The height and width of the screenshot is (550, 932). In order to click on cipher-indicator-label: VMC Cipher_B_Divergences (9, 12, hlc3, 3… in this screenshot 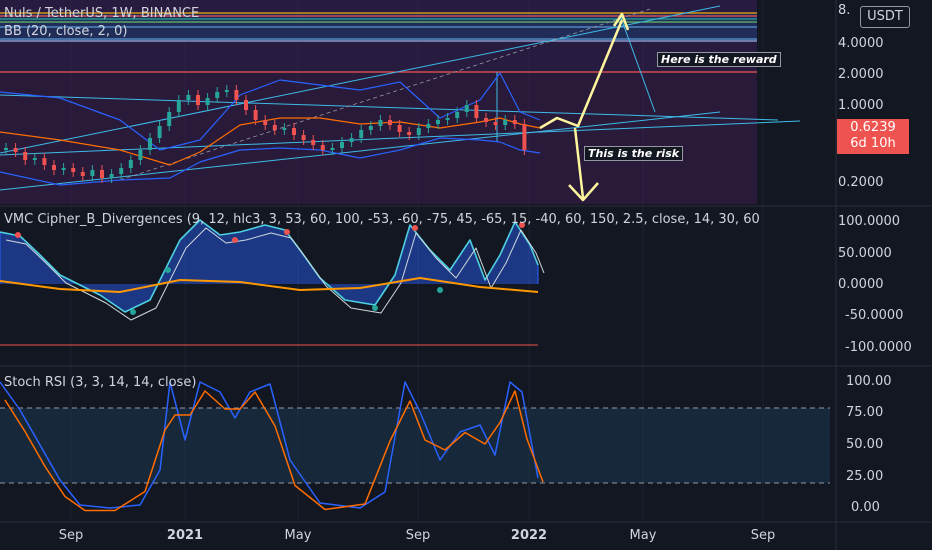, I will do `click(382, 219)`.